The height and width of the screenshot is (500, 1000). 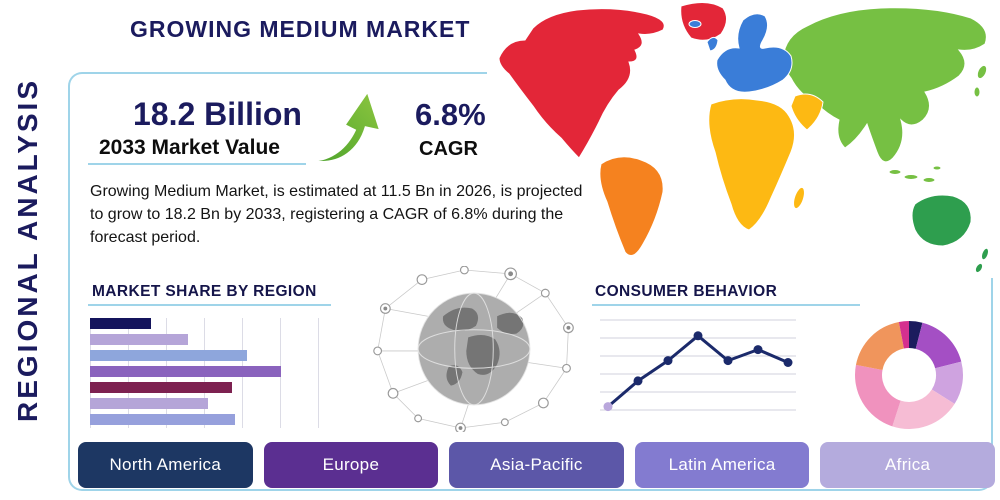 I want to click on globe-network-illustration, so click(x=474, y=349).